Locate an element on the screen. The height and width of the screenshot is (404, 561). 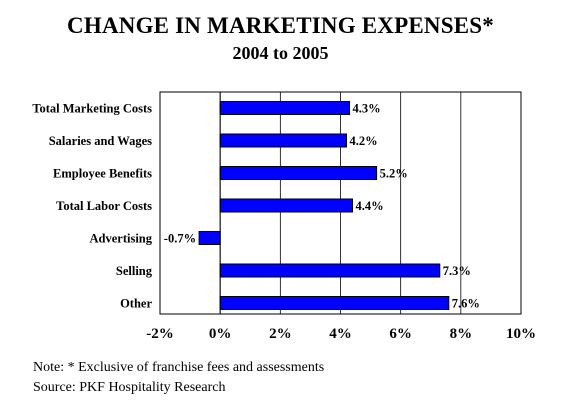
chart-subtitle: 2004 to 2005 is located at coordinates (280, 53).